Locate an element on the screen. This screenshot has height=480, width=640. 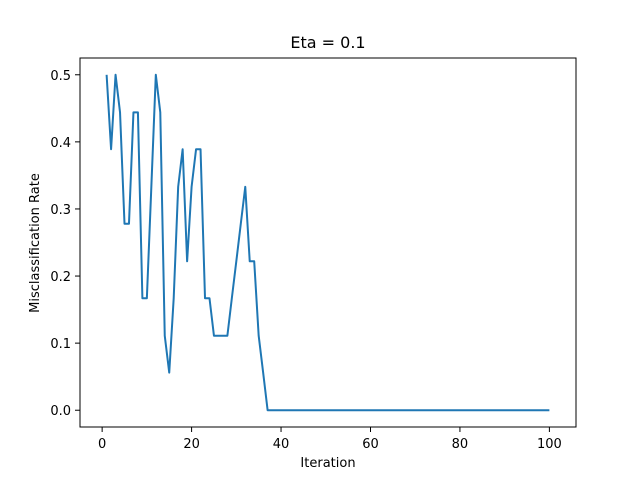
x-tick-label: 60 is located at coordinates (370, 444).